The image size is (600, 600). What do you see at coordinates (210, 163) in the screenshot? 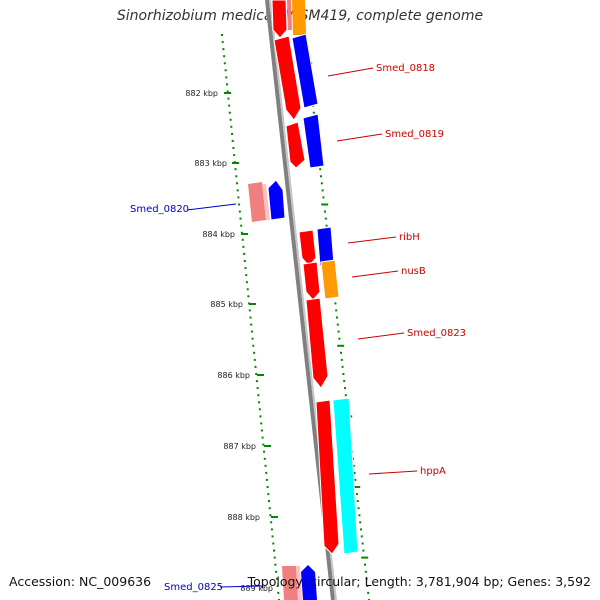
I see `tick-label-883: 883 kbp` at bounding box center [210, 163].